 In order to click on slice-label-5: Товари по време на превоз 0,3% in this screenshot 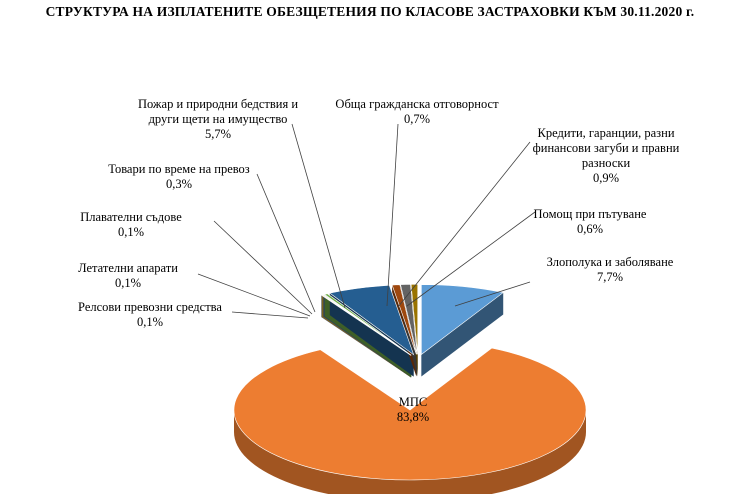, I will do `click(179, 176)`.